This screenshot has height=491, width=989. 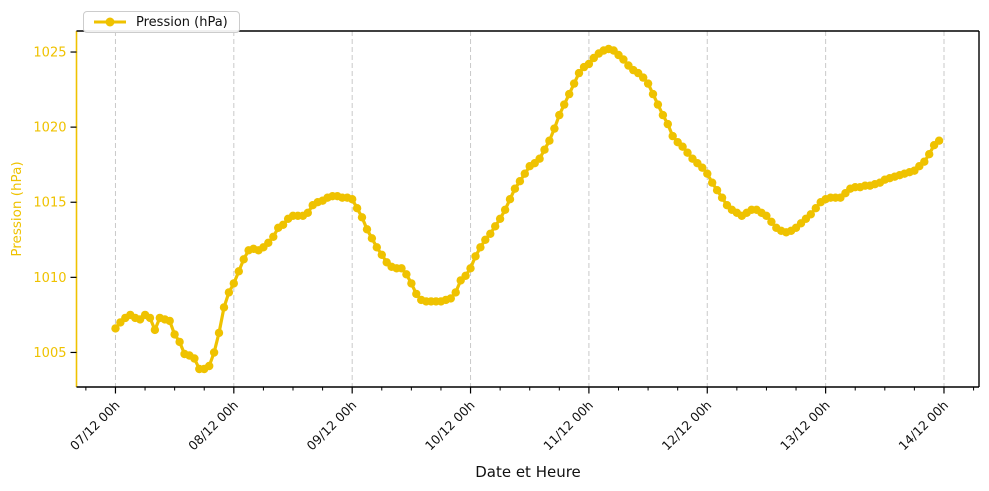 What do you see at coordinates (17, 209) in the screenshot?
I see `y-axis-title: Pression (hPa)` at bounding box center [17, 209].